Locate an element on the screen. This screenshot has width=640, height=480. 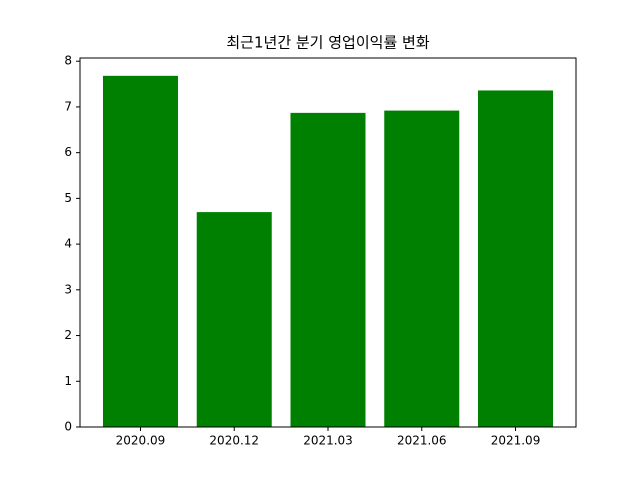
y-tick-label: 7 is located at coordinates (68, 106).